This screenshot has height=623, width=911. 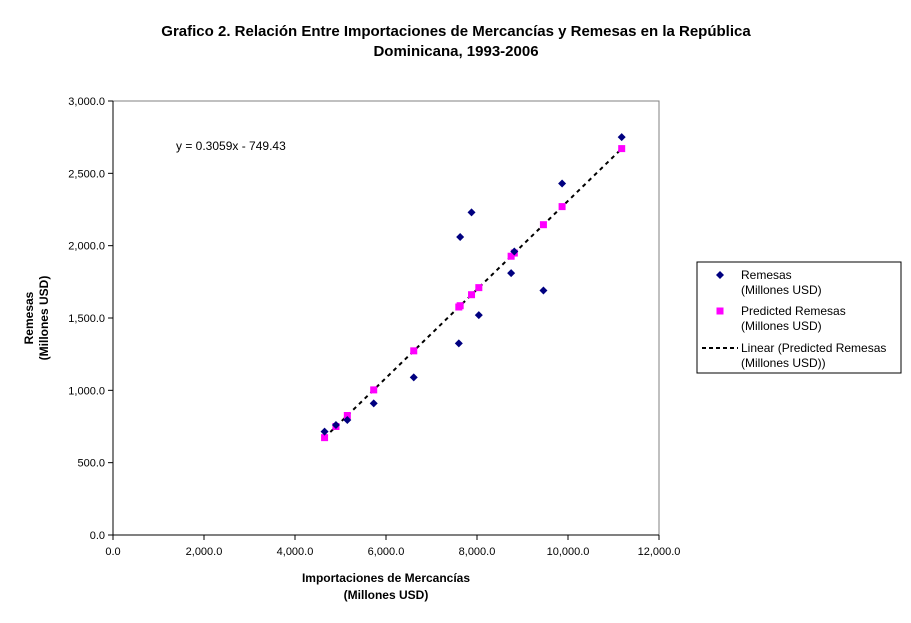 What do you see at coordinates (766, 275) in the screenshot?
I see `legend-label: Remesas` at bounding box center [766, 275].